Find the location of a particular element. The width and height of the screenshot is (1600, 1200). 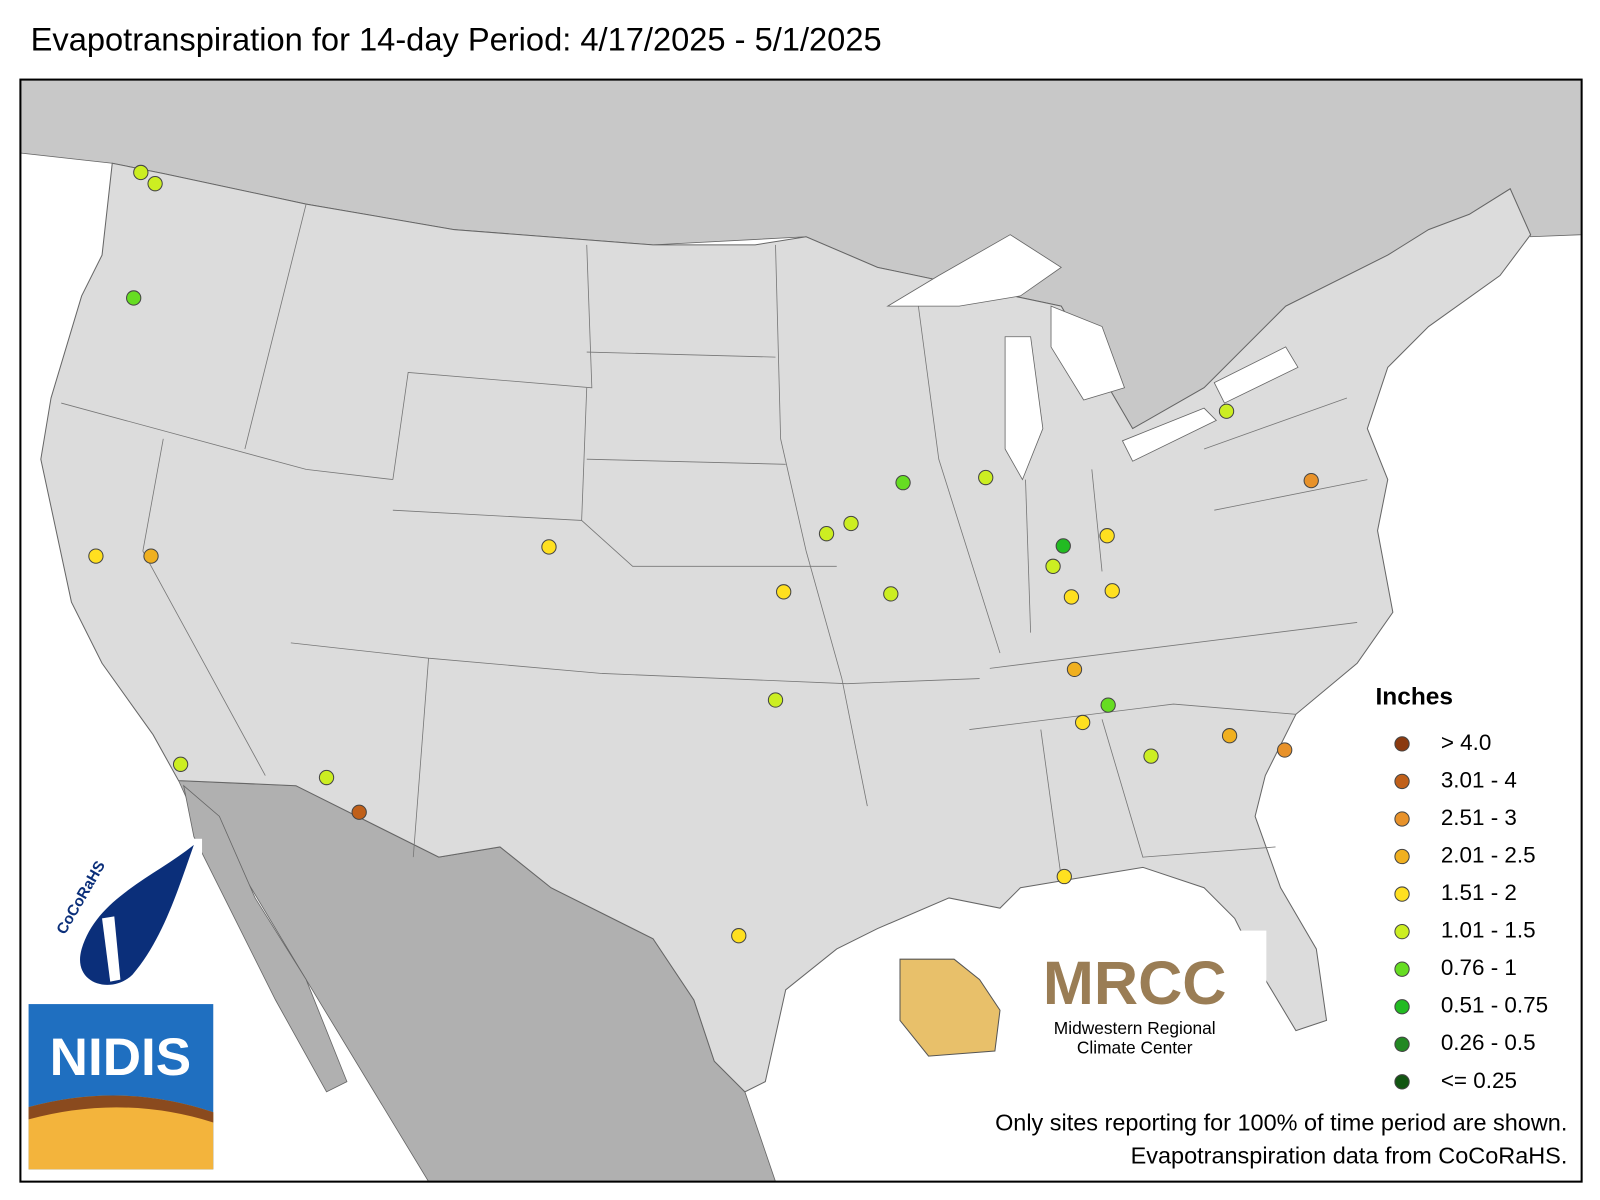

legend-title: Inches is located at coordinates (1415, 696).